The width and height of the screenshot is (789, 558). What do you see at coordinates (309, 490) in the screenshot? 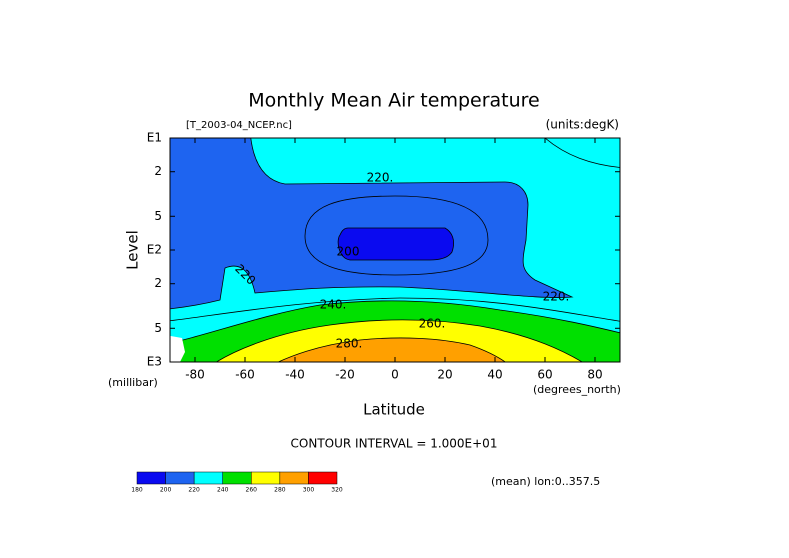
I see `colorbar-label: 300` at bounding box center [309, 490].